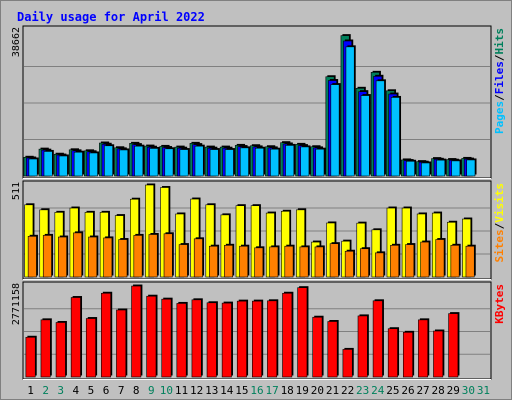 The width and height of the screenshot is (512, 403). What do you see at coordinates (499, 304) in the screenshot?
I see `panel-right-label: KBytes` at bounding box center [499, 304].